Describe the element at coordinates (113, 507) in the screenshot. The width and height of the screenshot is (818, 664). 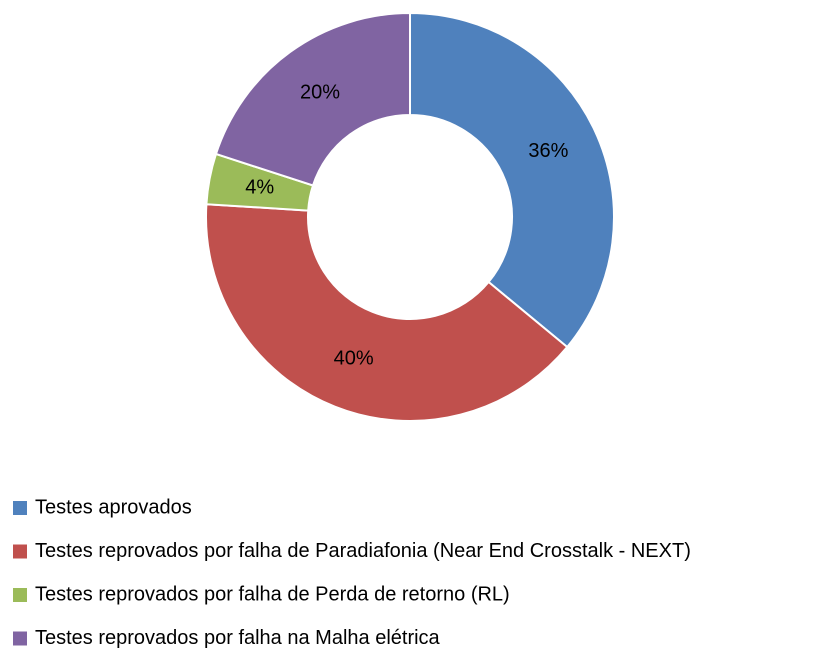
I see `legend-label: Testes aprovados` at that location.